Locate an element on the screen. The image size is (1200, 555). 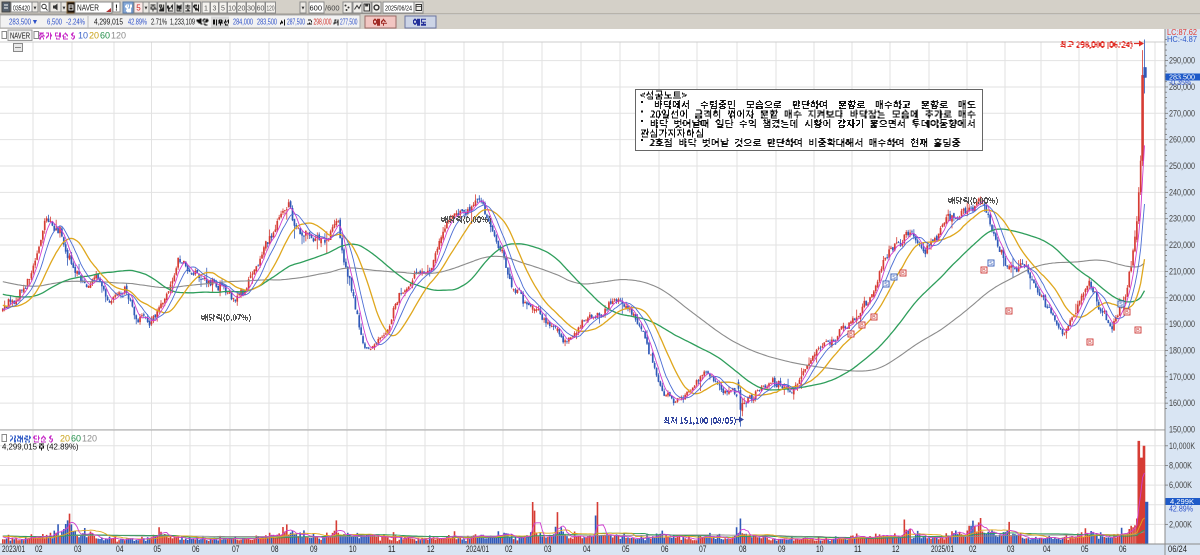
svg-text: 2025/06/24 is located at coordinates (398, 8).